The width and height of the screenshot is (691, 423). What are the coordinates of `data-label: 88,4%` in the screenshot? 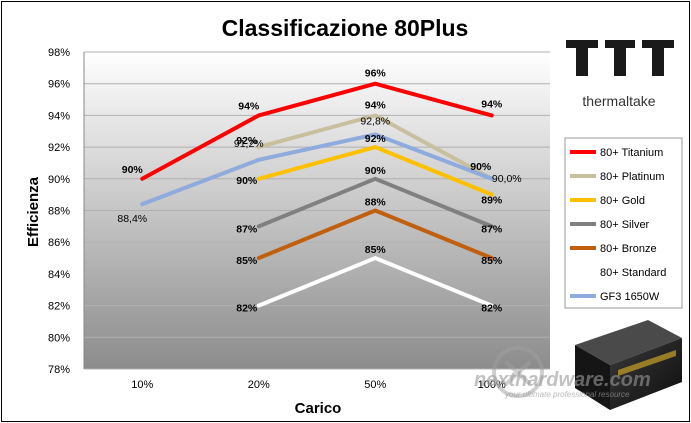 It's located at (132, 219).